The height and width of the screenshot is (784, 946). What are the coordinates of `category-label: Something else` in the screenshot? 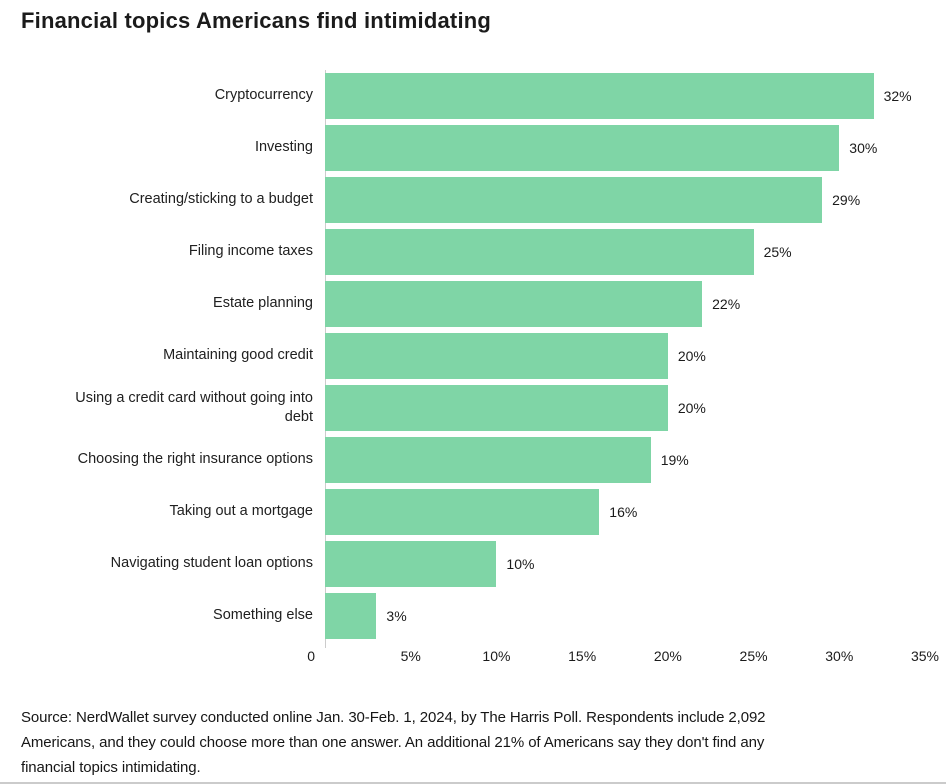 It's located at (263, 615).